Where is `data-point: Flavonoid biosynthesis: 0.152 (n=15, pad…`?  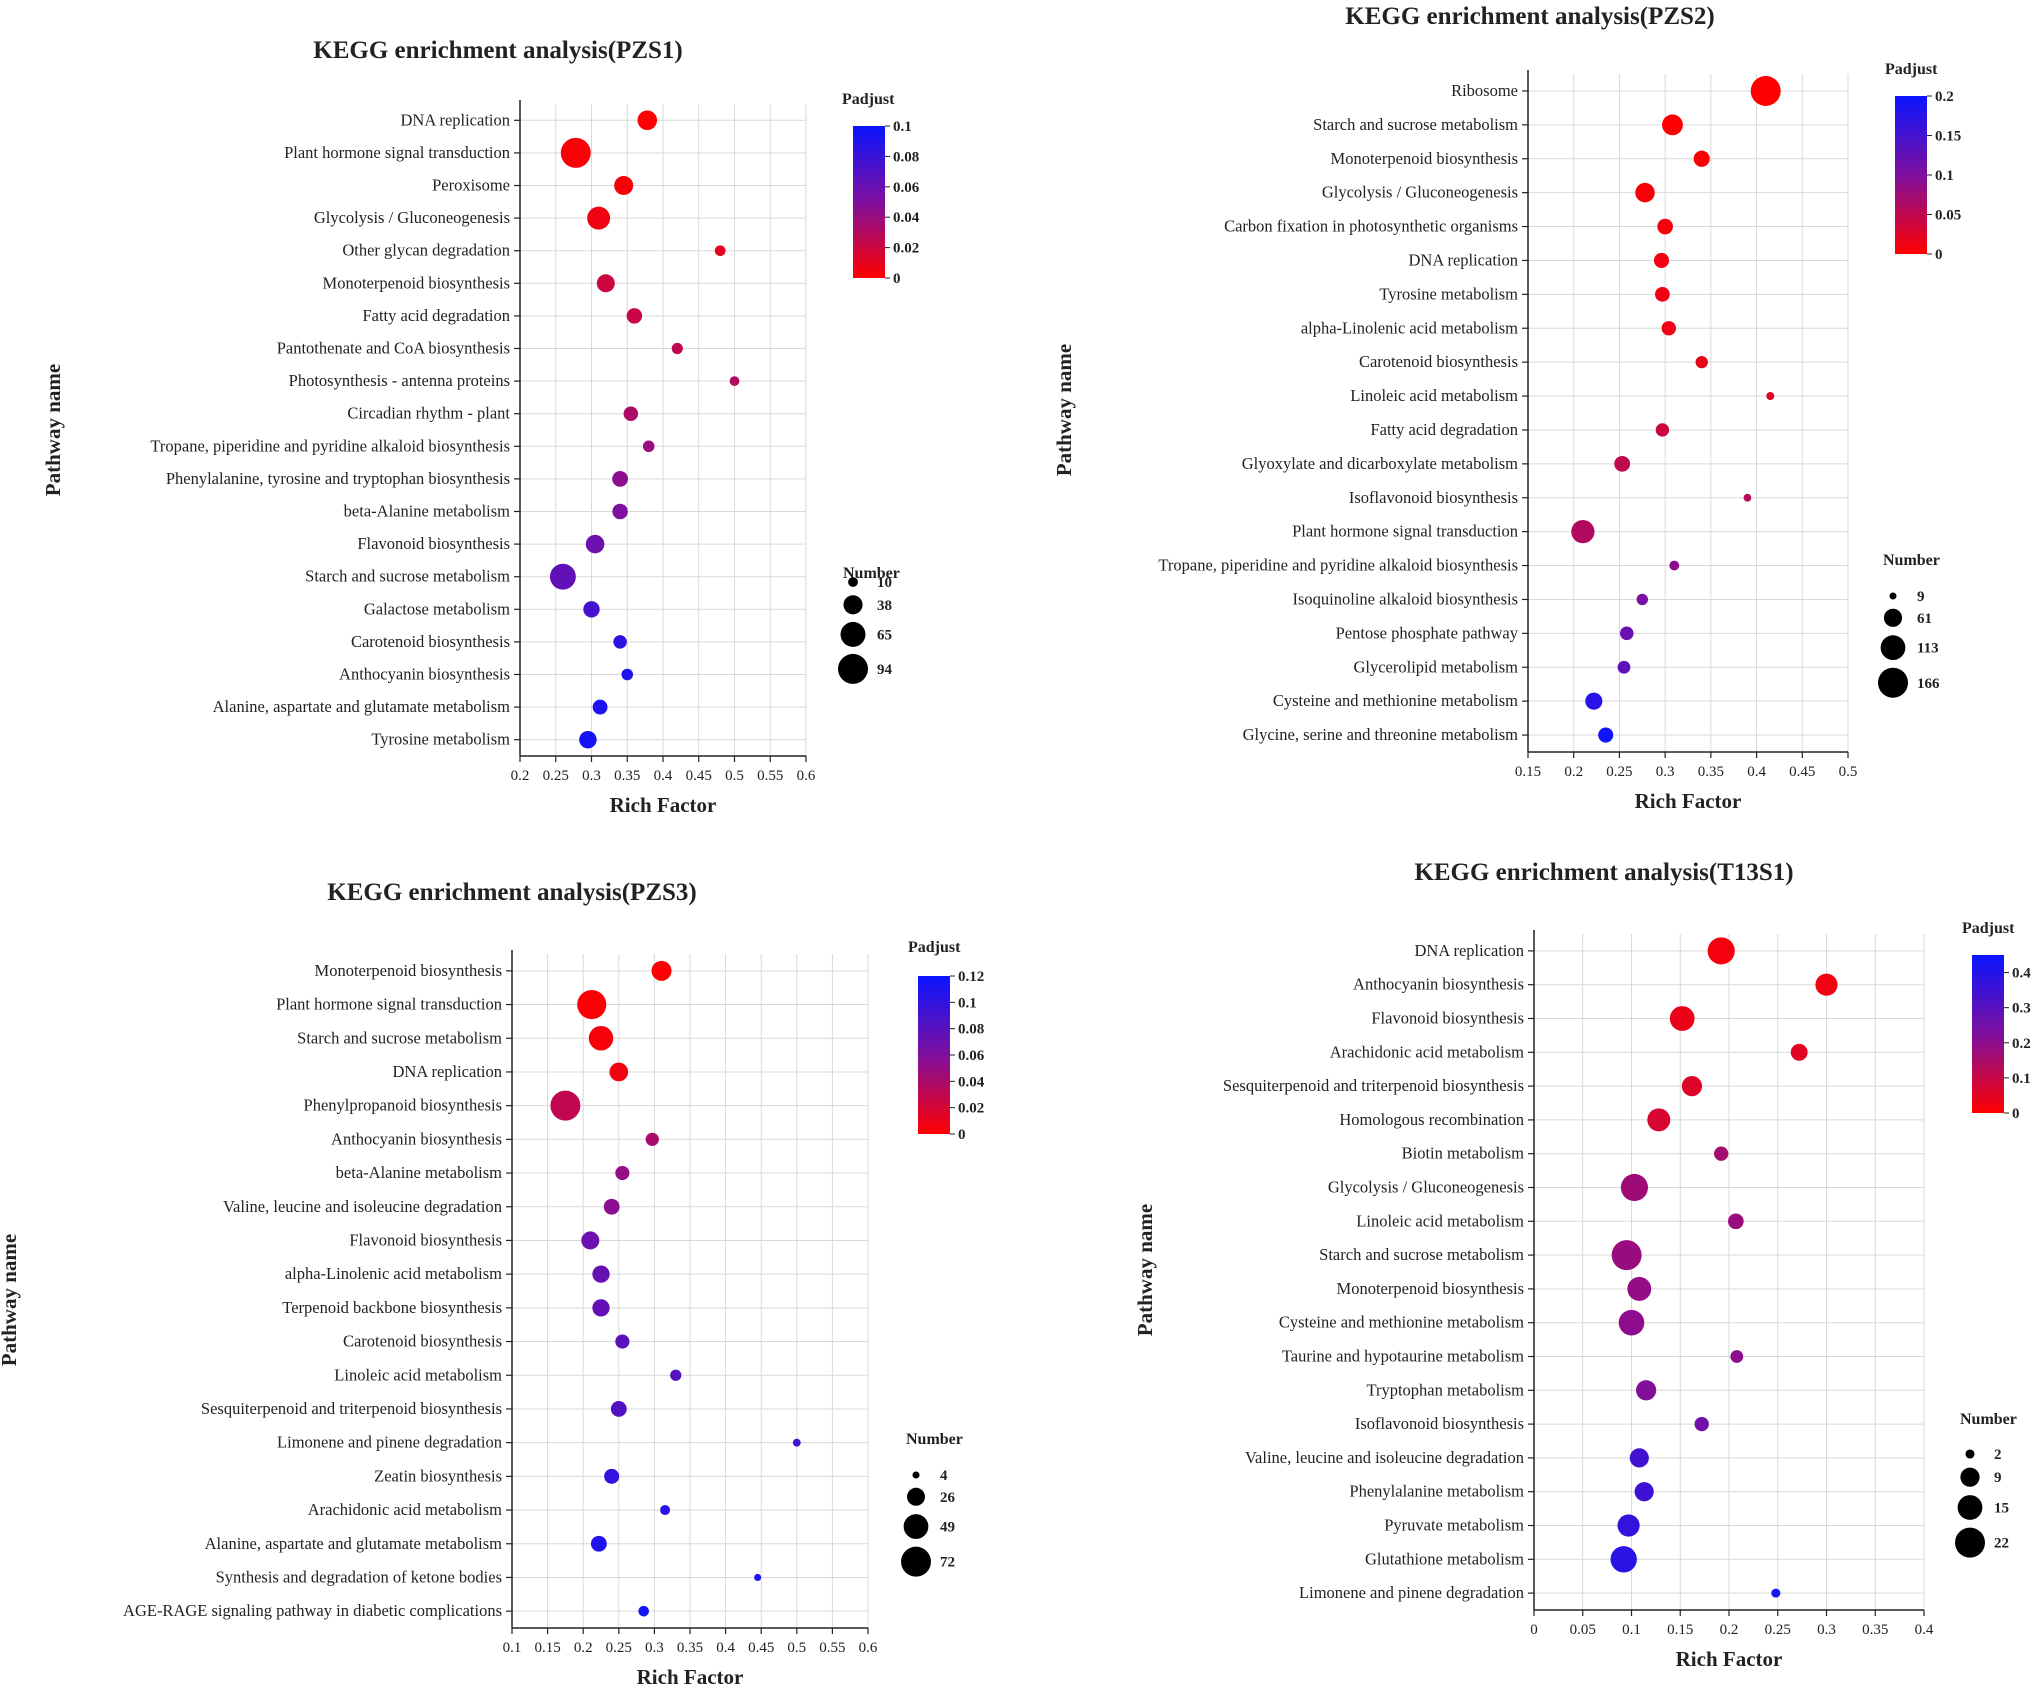 data-point: Flavonoid biosynthesis: 0.152 (n=15, pad… is located at coordinates (1682, 1018).